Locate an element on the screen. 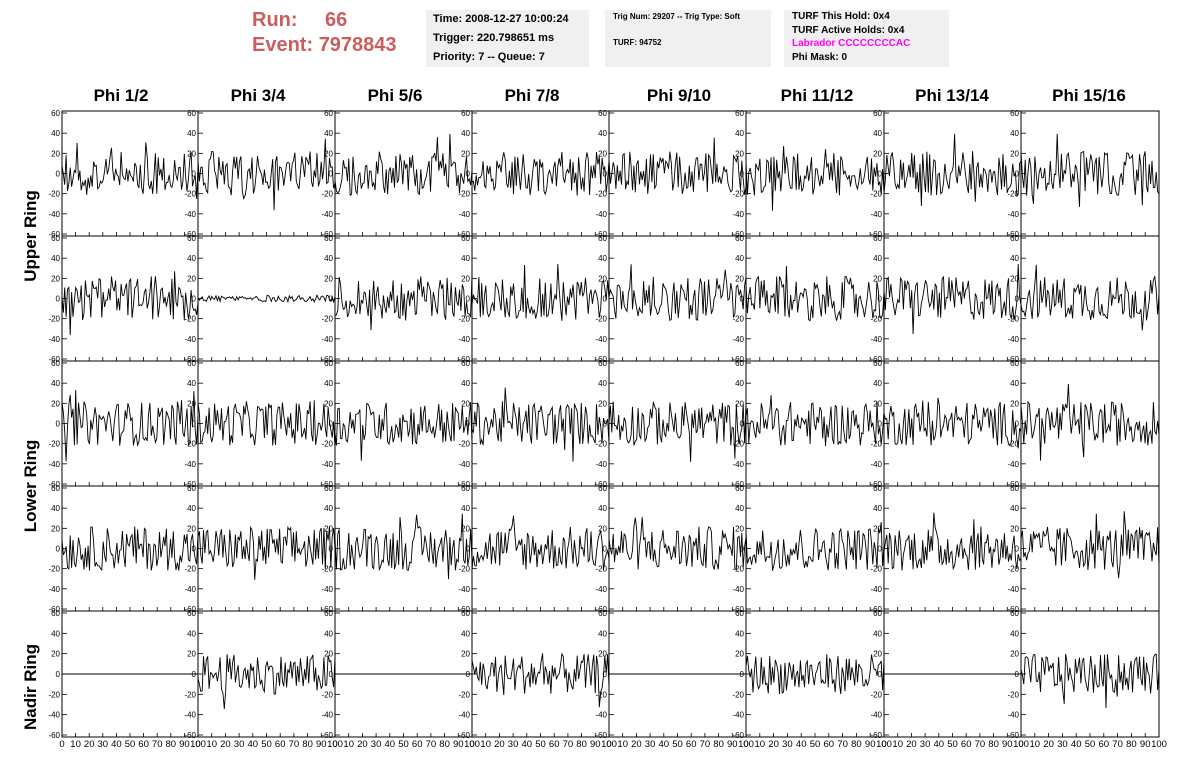 The image size is (1196, 772). column-title: Phi 9/10 is located at coordinates (679, 95).